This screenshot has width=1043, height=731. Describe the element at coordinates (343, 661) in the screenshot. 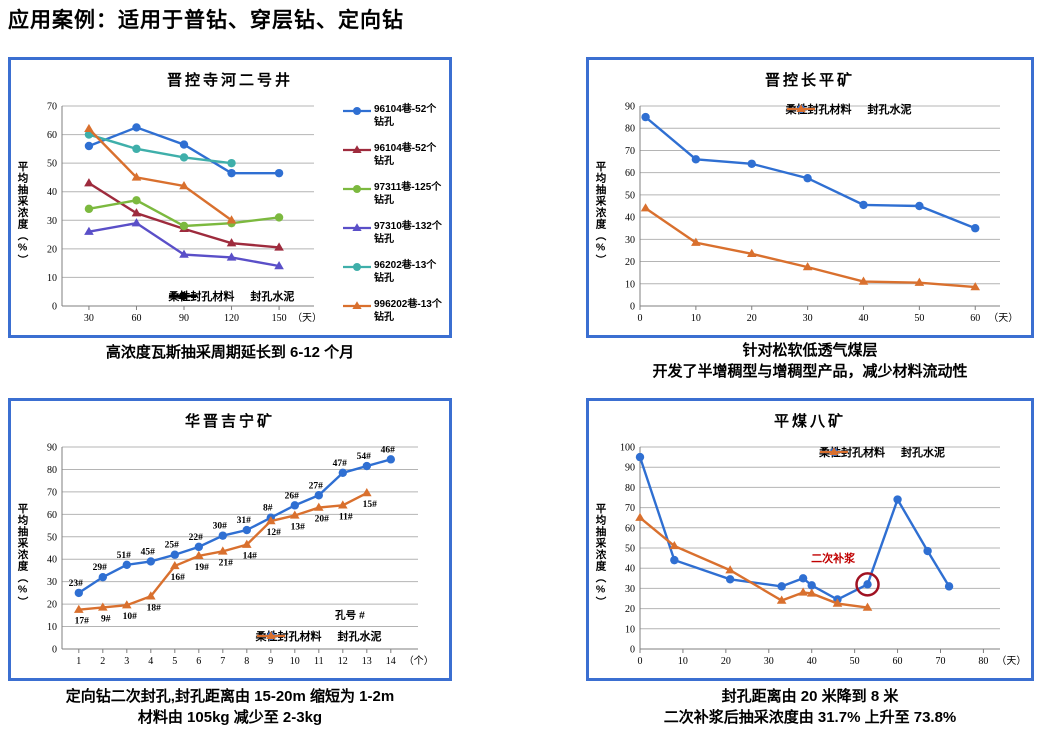

I see `svg-text: 12` at that location.